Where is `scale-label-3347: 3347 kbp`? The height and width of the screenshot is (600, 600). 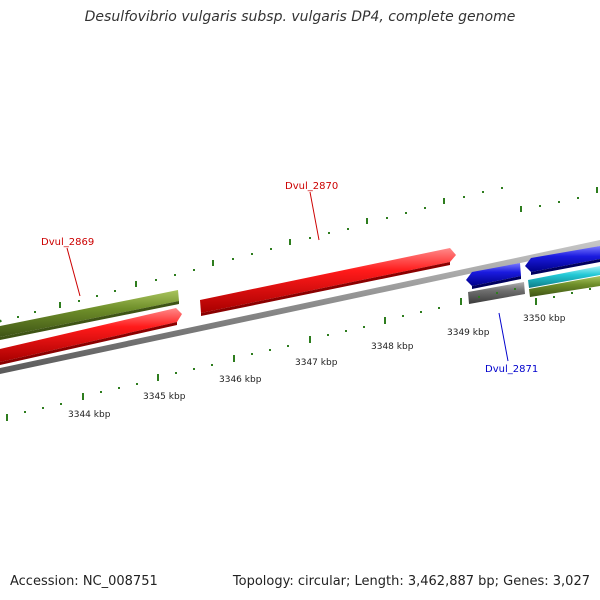 scale-label-3347: 3347 kbp is located at coordinates (316, 363).